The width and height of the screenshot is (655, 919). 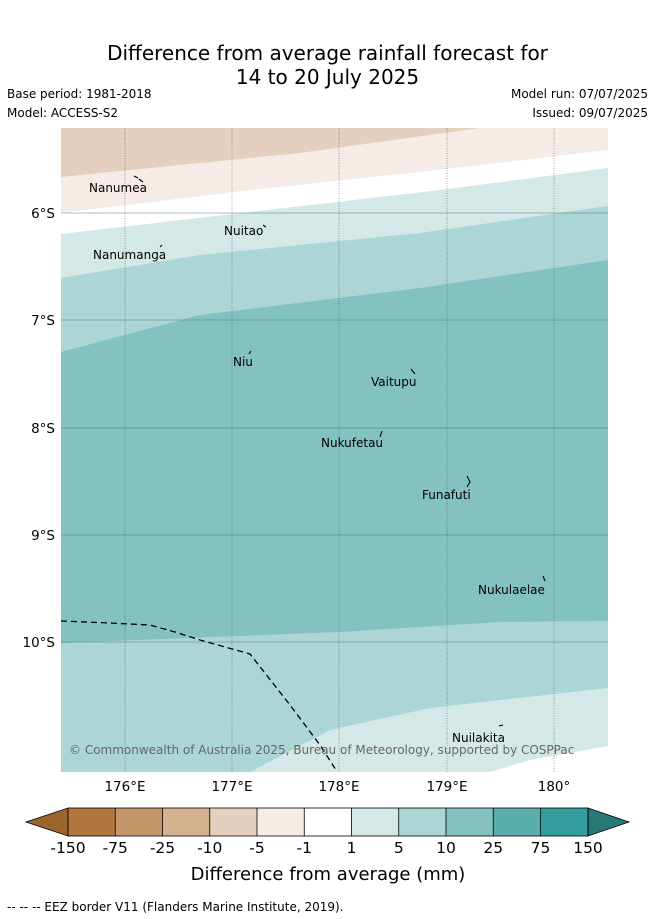 I want to click on lat-label-7s: 7°S, so click(x=43, y=321).